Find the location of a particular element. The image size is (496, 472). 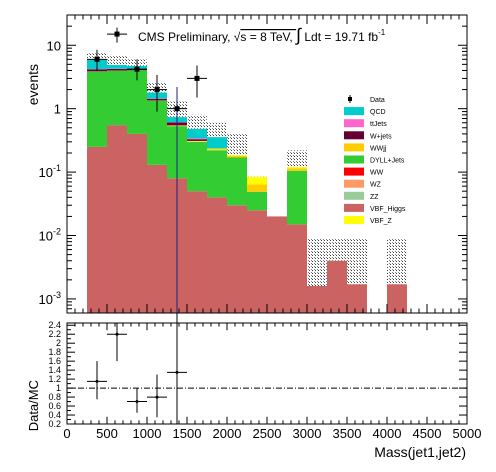

ratio-points is located at coordinates (137, 368).